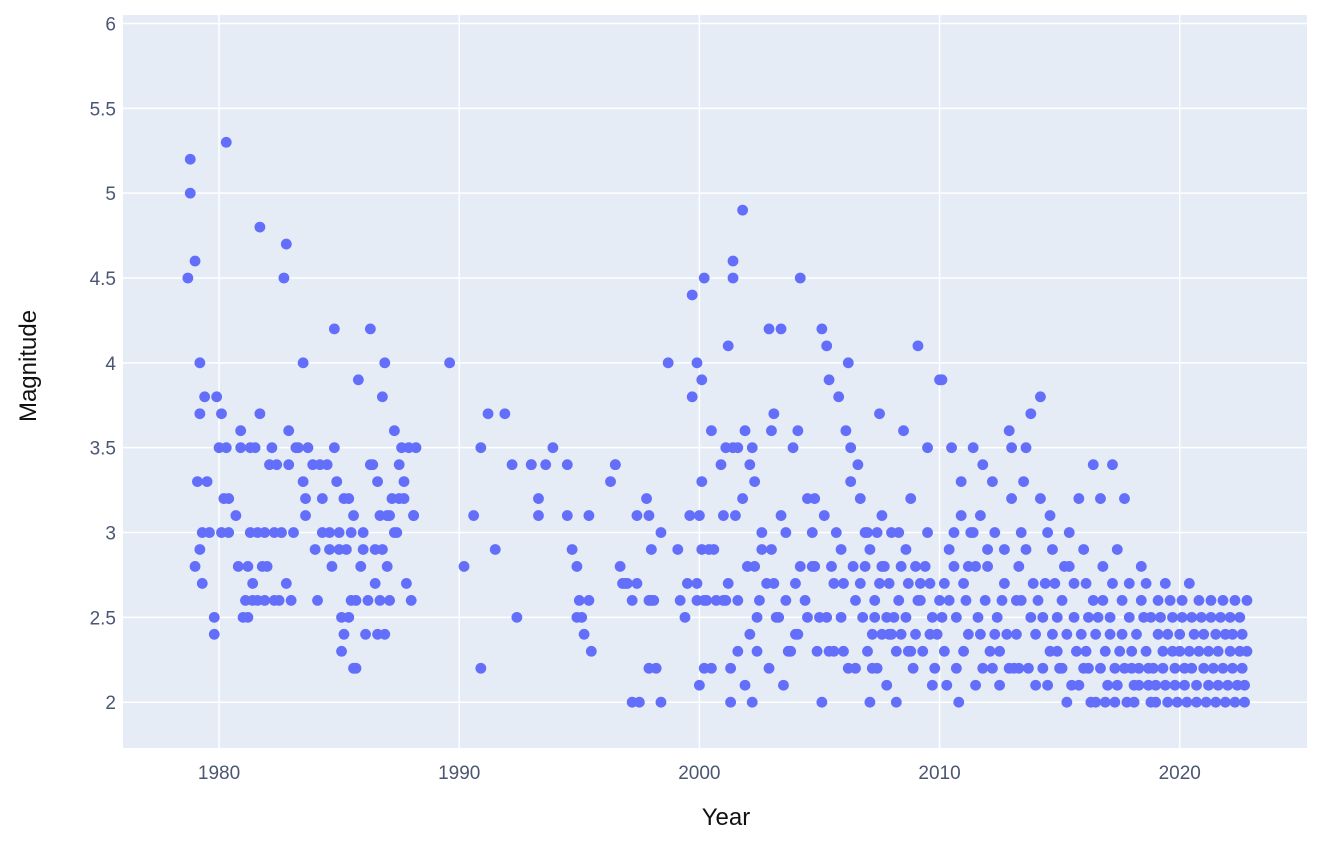 The image size is (1320, 846). I want to click on x-tick-label: 1990, so click(459, 773).